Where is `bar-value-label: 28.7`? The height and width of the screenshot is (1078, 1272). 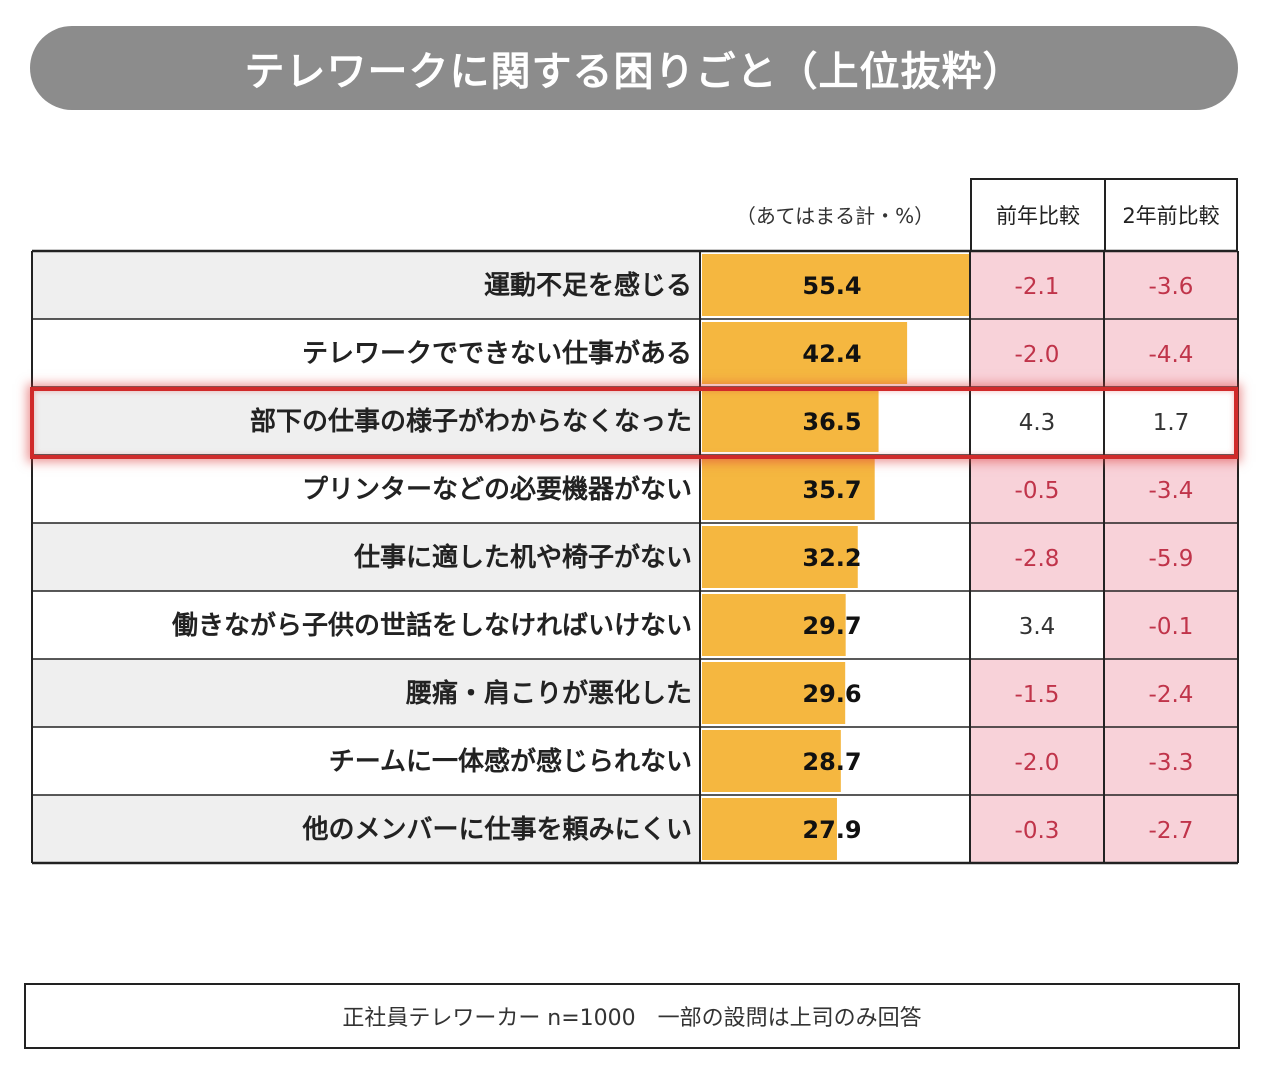
bar-value-label: 28.7 is located at coordinates (831, 762).